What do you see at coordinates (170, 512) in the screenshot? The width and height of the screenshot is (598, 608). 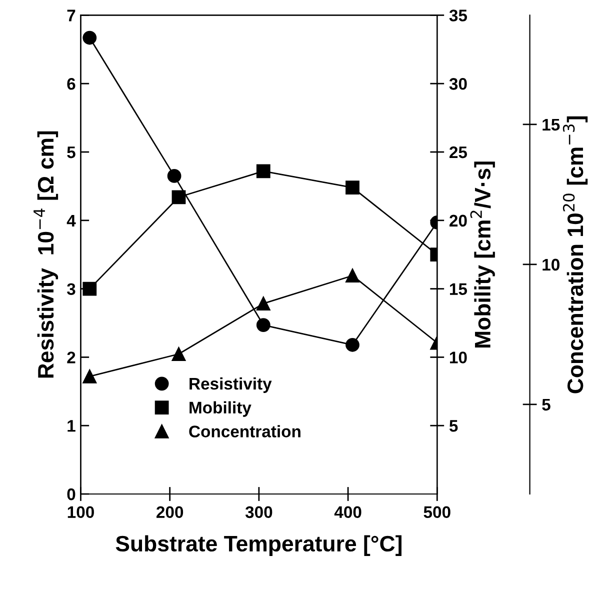 I see `x-tick-label: 200` at bounding box center [170, 512].